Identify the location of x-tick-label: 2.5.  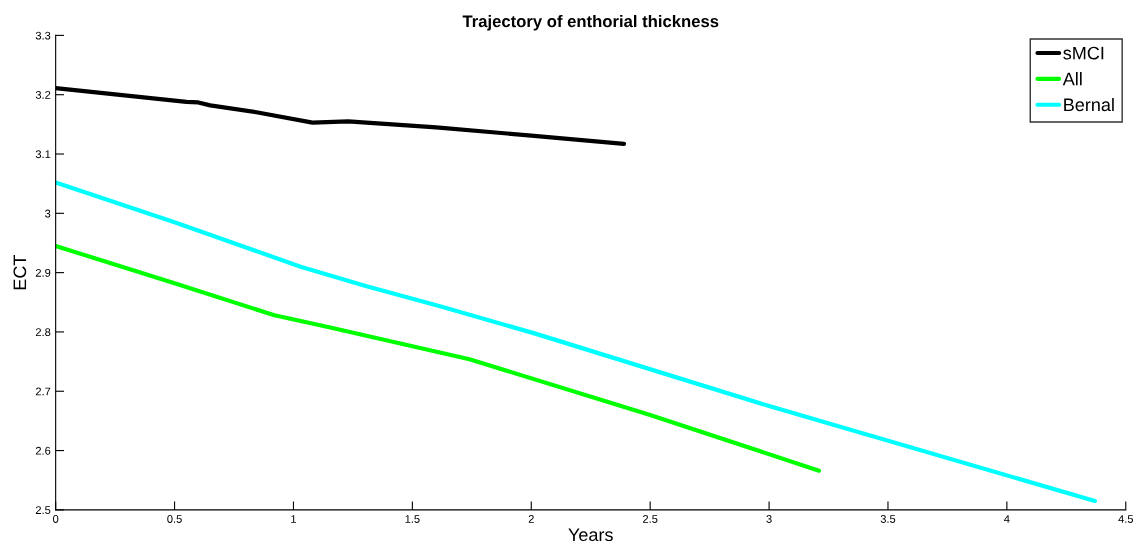
(650, 519).